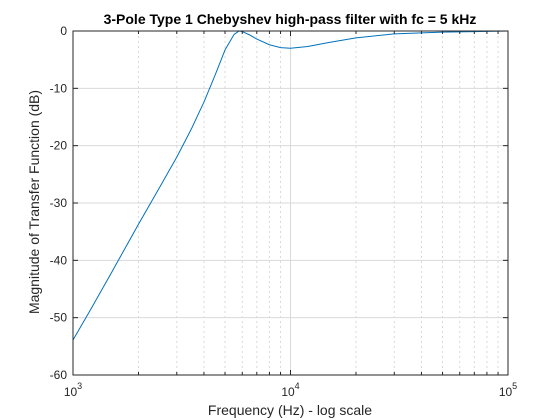  Describe the element at coordinates (63, 31) in the screenshot. I see `y-tick-label: 0` at that location.